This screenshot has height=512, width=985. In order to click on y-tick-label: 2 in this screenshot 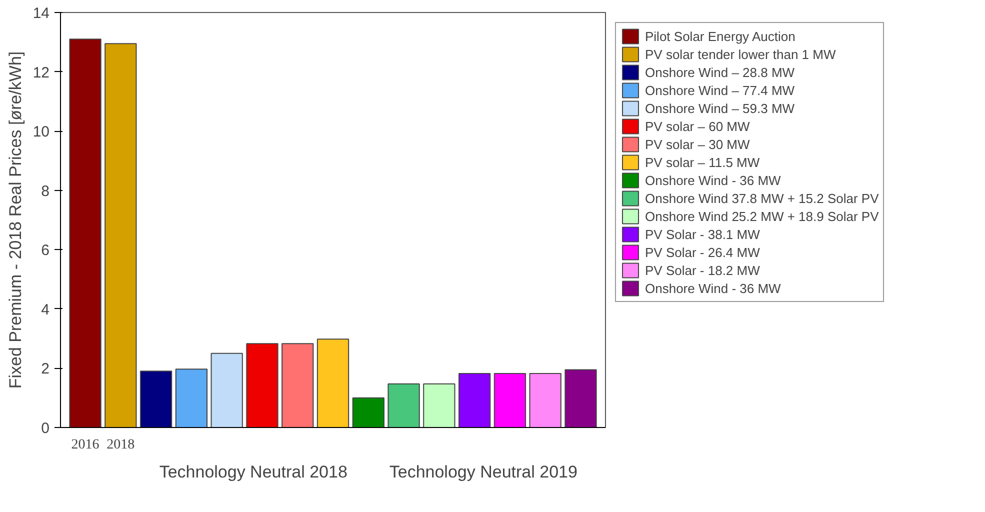, I will do `click(45, 369)`.